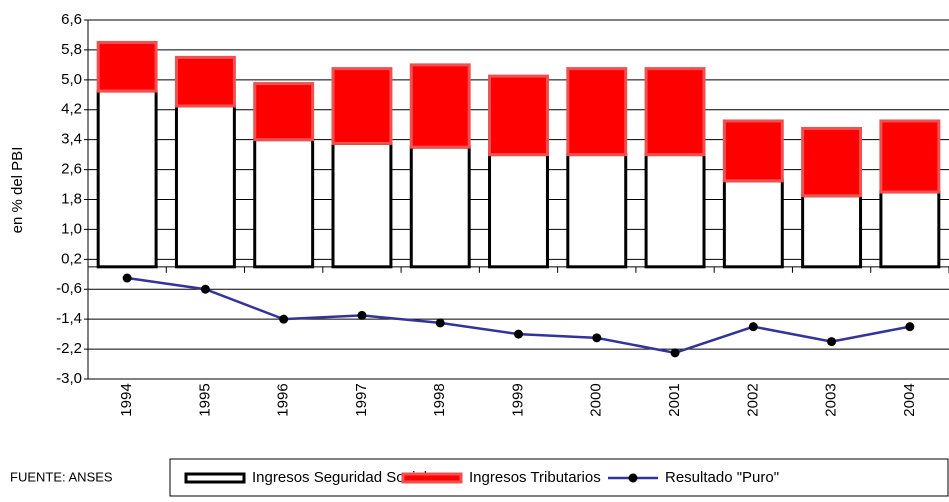 The image size is (949, 502). I want to click on y-tick-label: 5,0, so click(71, 79).